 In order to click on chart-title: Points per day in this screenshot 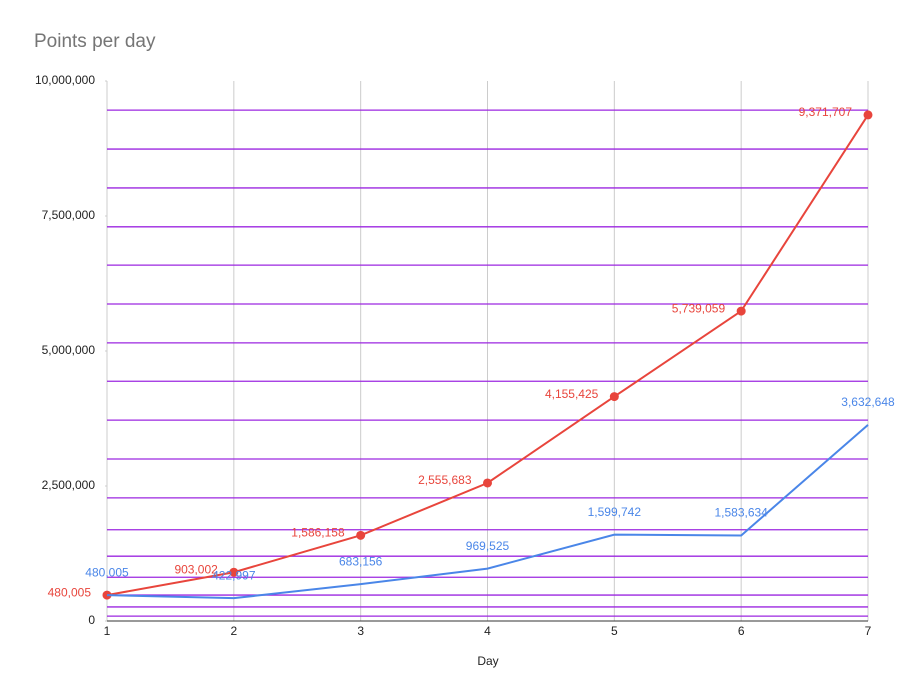, I will do `click(95, 41)`.